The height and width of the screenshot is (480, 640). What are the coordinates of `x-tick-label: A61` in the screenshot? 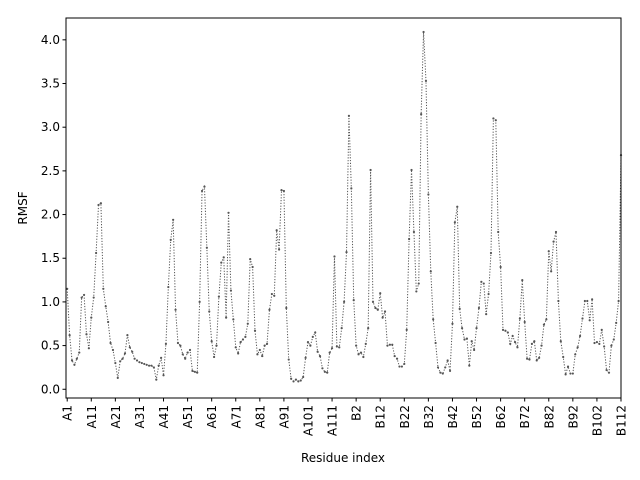 It's located at (212, 416).